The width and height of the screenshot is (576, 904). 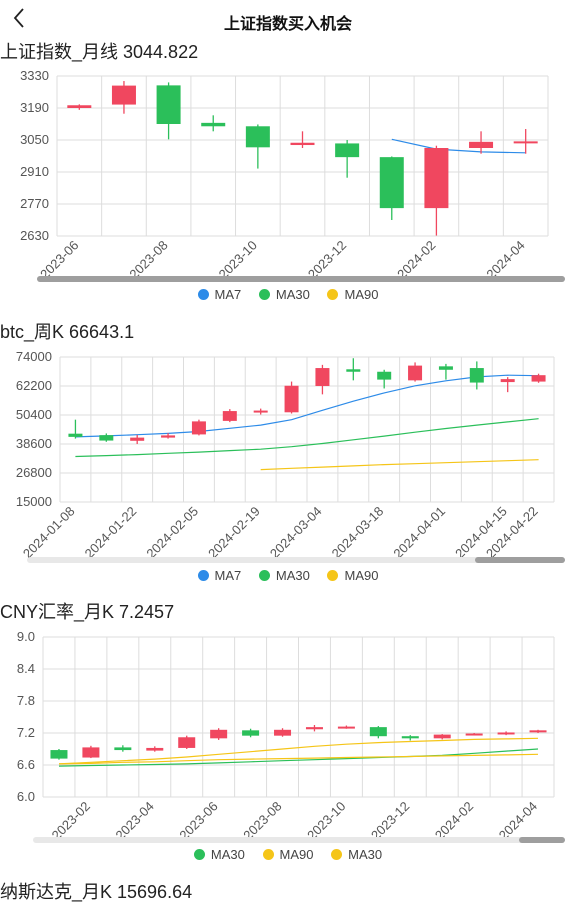 I want to click on legend-btc: MA7 MA30 MA90, so click(x=288, y=576).